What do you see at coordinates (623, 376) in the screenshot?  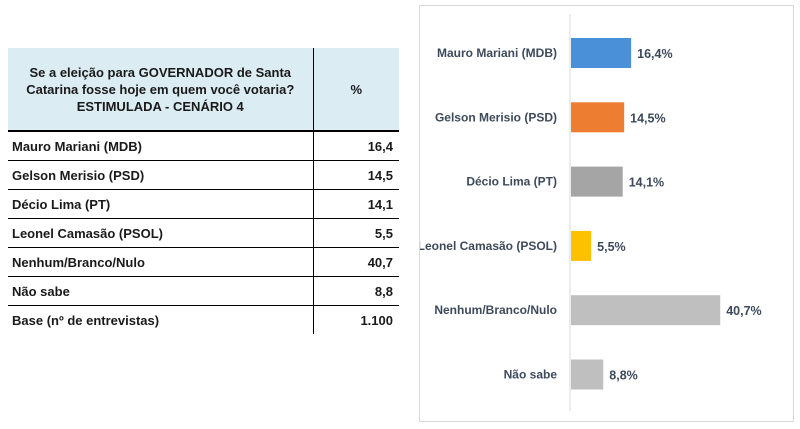 I see `value-label: 8,8%` at bounding box center [623, 376].